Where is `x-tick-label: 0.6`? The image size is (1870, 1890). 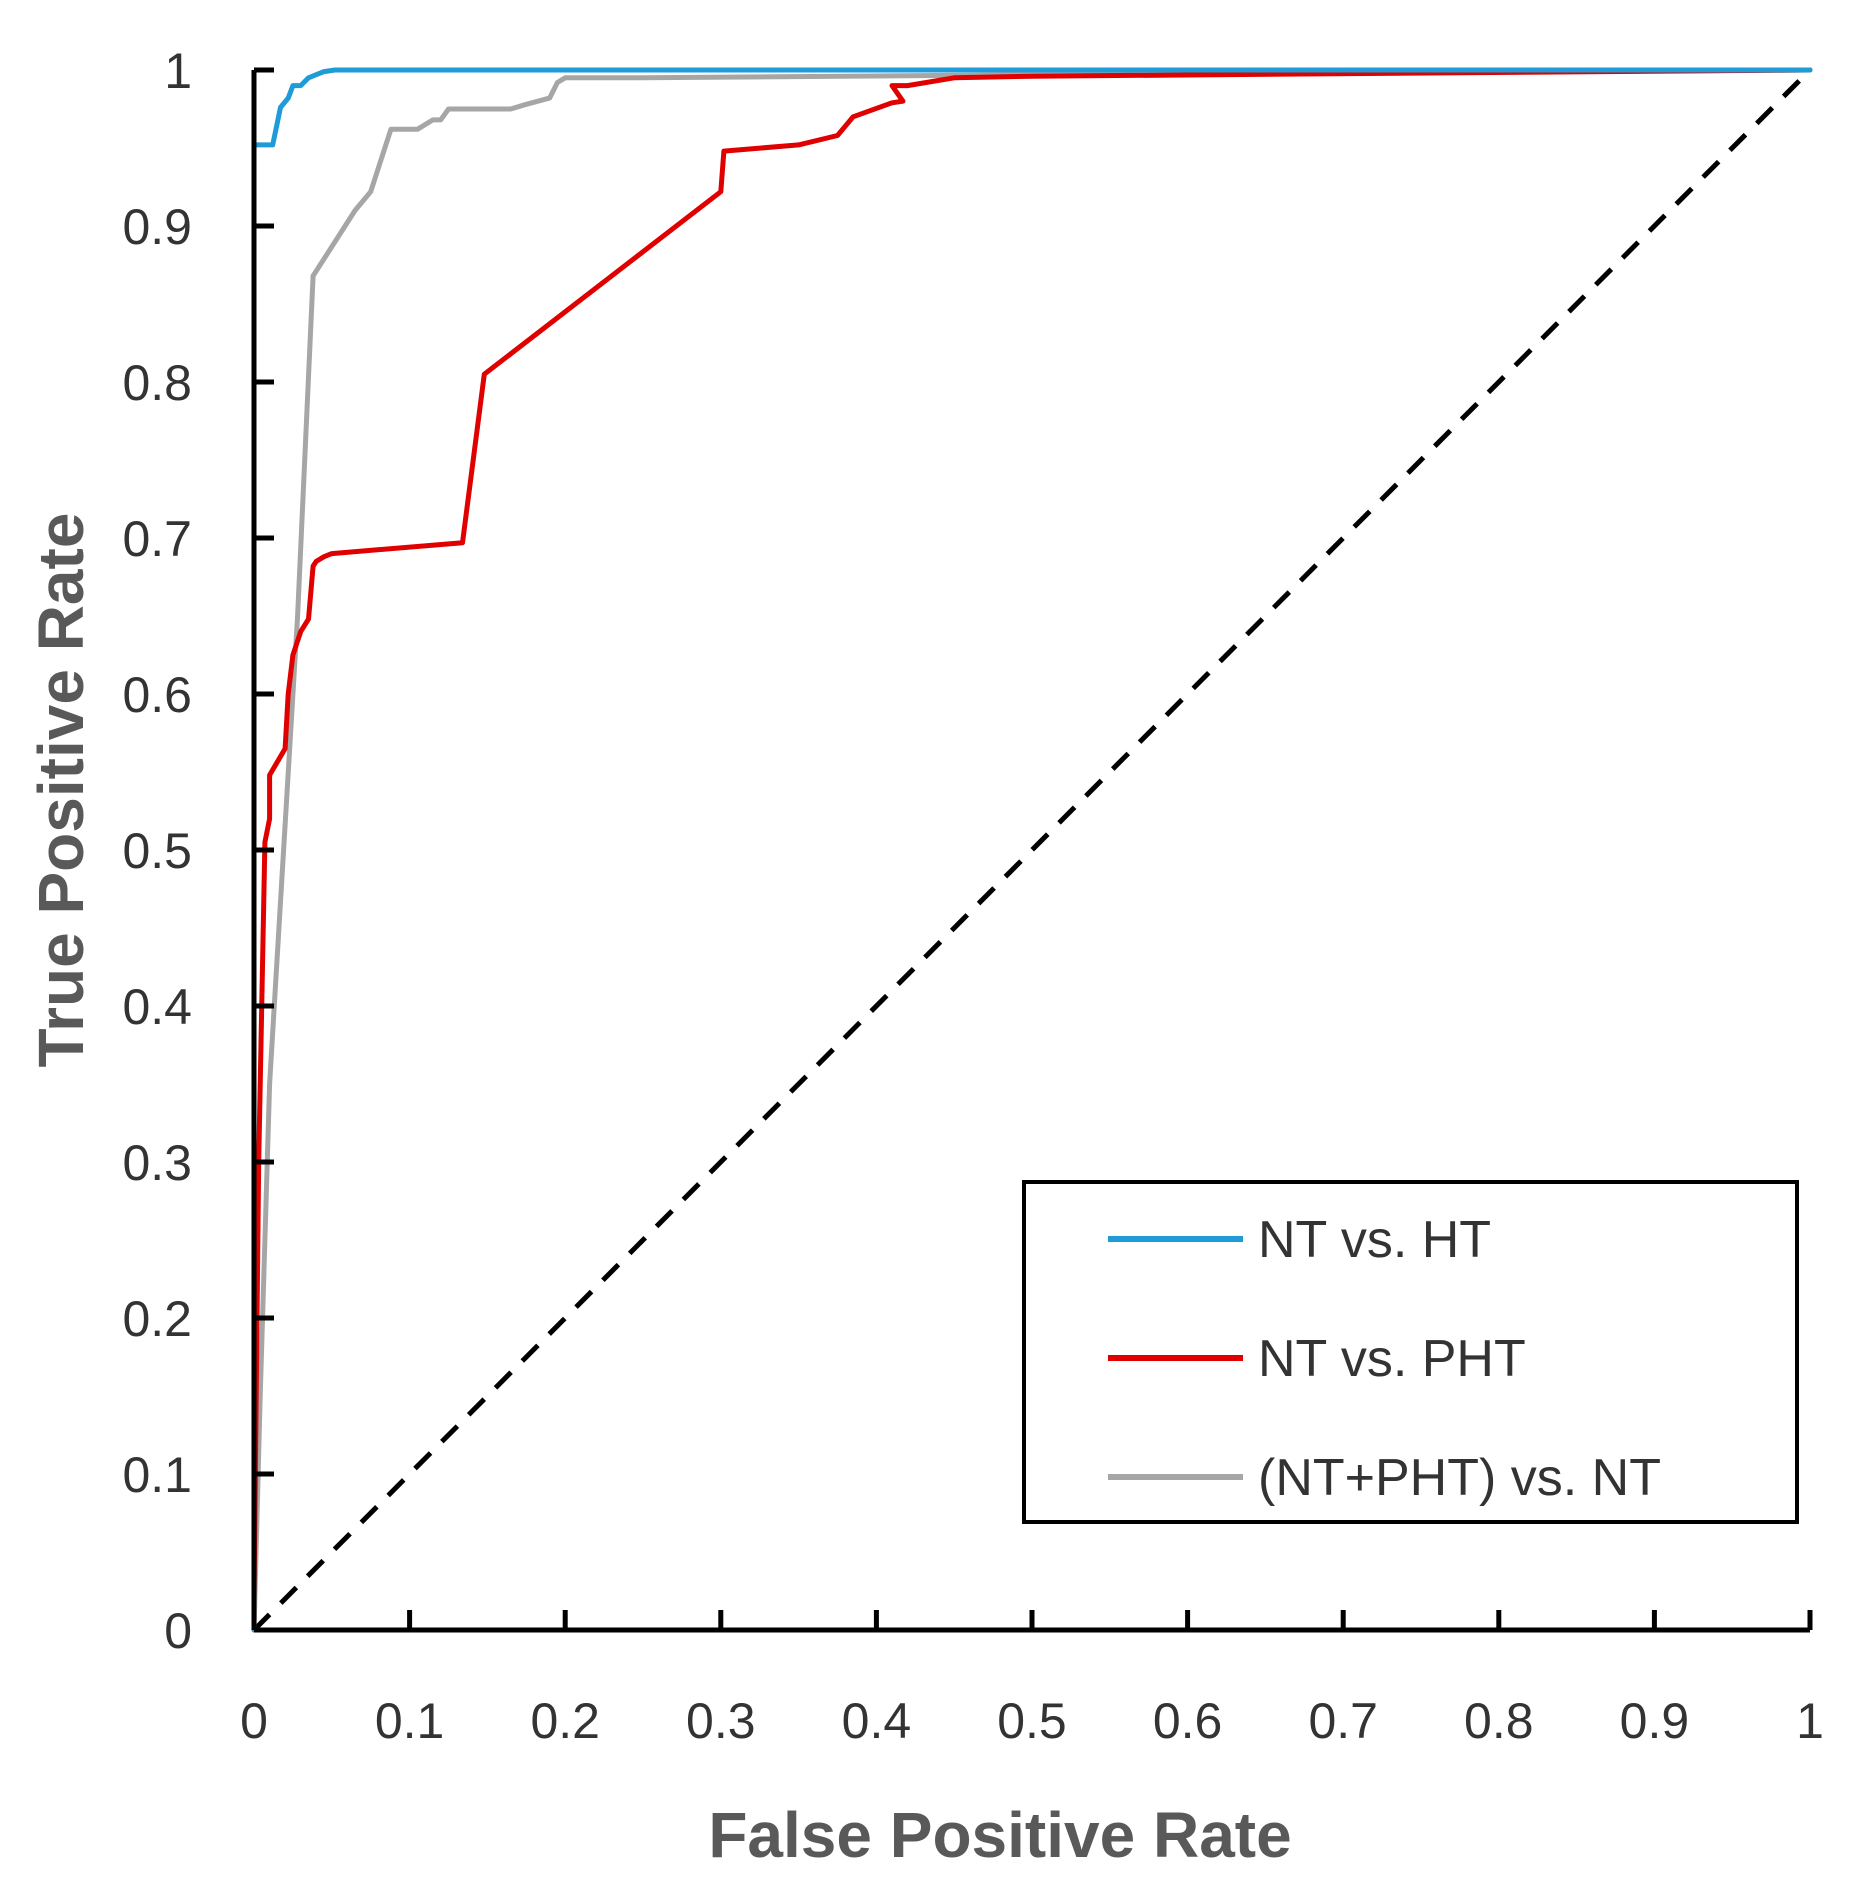 x-tick-label: 0.6 is located at coordinates (1188, 1721).